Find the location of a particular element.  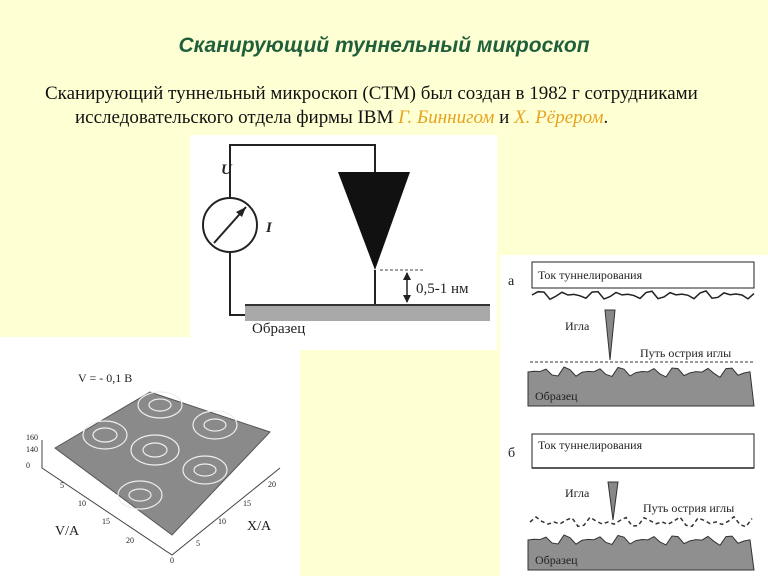

origin-label: 0 is located at coordinates (172, 560).